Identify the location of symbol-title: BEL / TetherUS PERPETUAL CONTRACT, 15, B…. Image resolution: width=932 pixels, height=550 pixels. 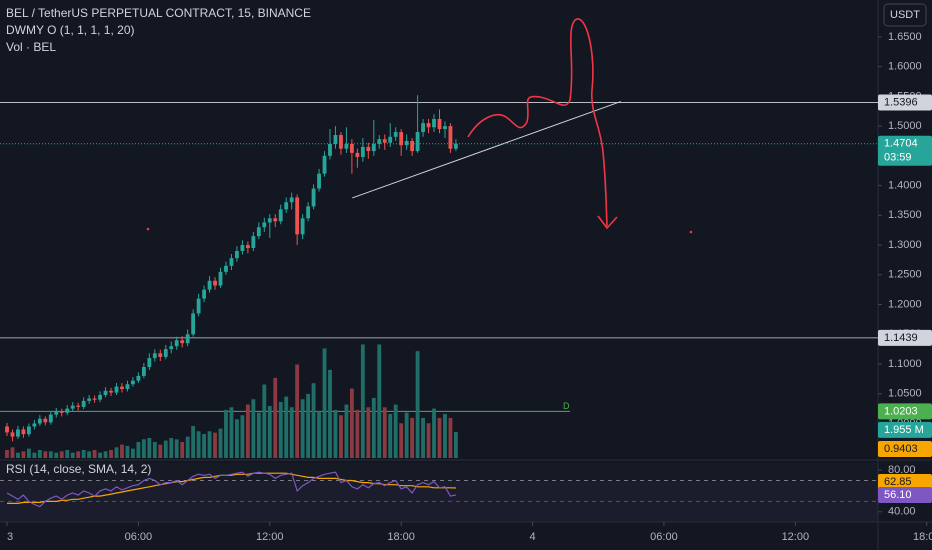
(158, 13).